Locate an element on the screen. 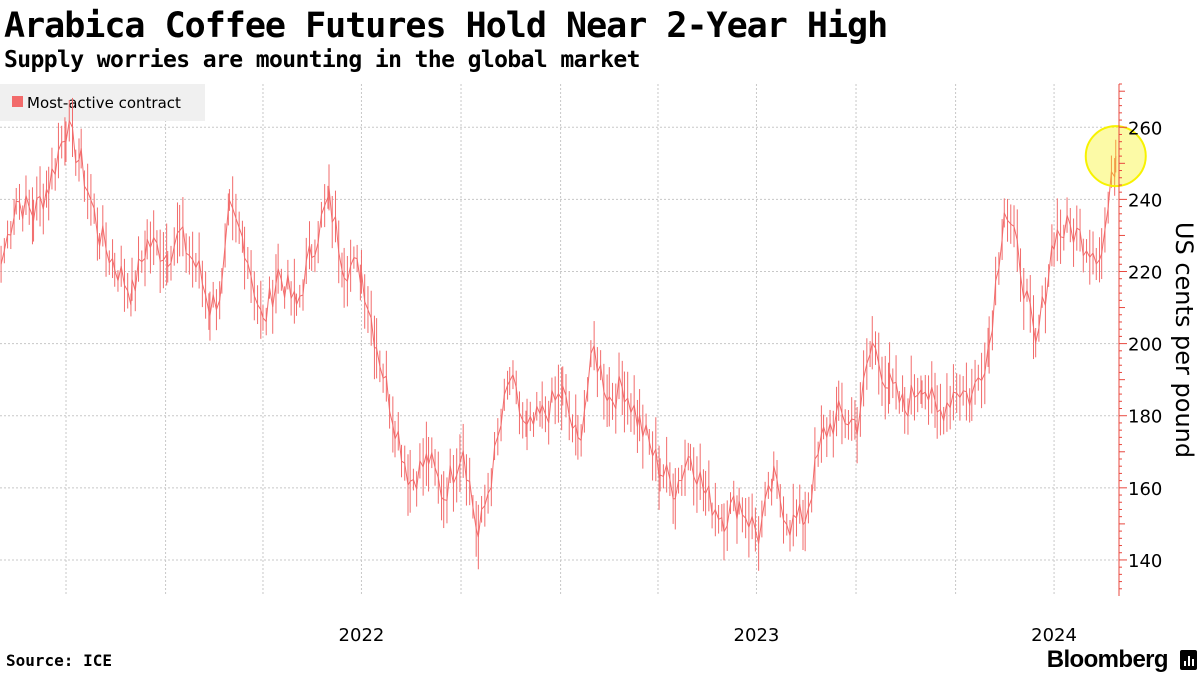  bloomberg-bars-icon is located at coordinates (1188, 660).